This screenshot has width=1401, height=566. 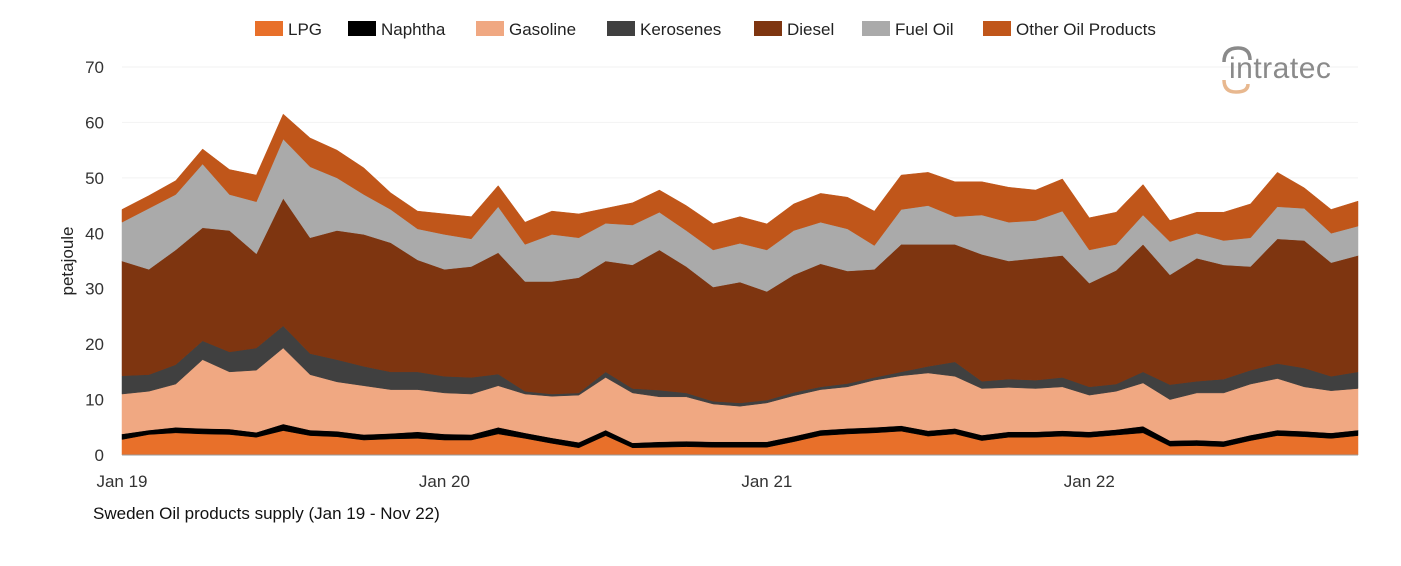 What do you see at coordinates (94, 400) in the screenshot?
I see `y-tick-label: 10` at bounding box center [94, 400].